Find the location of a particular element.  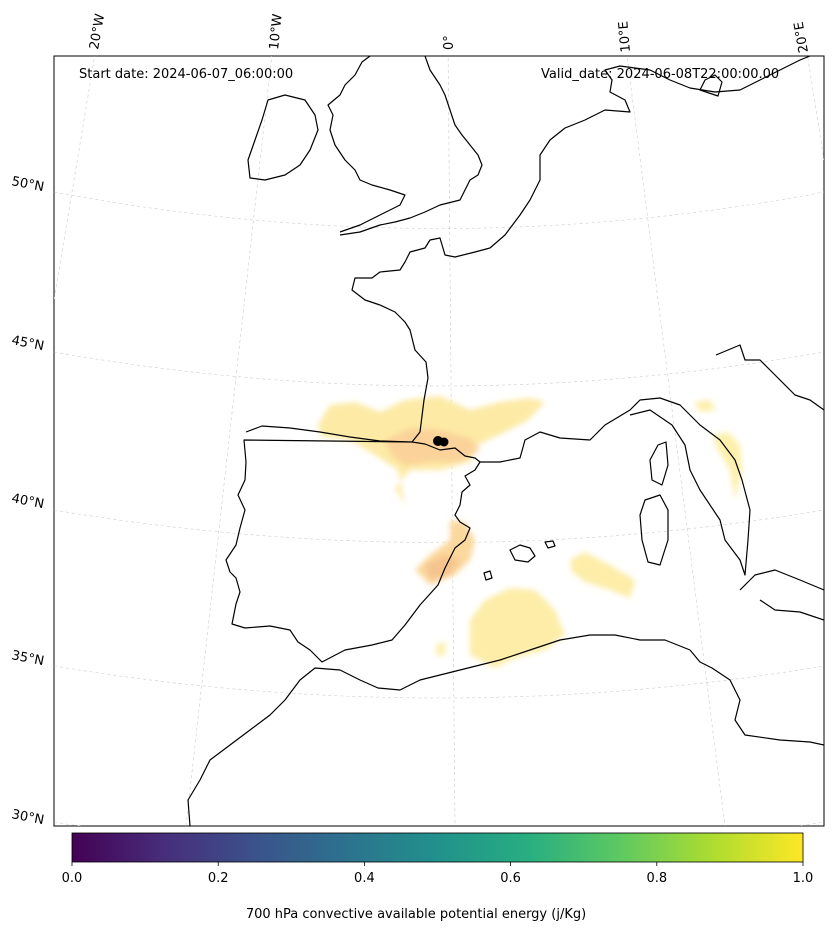

lon-label-20w: 20°W is located at coordinates (97, 32).